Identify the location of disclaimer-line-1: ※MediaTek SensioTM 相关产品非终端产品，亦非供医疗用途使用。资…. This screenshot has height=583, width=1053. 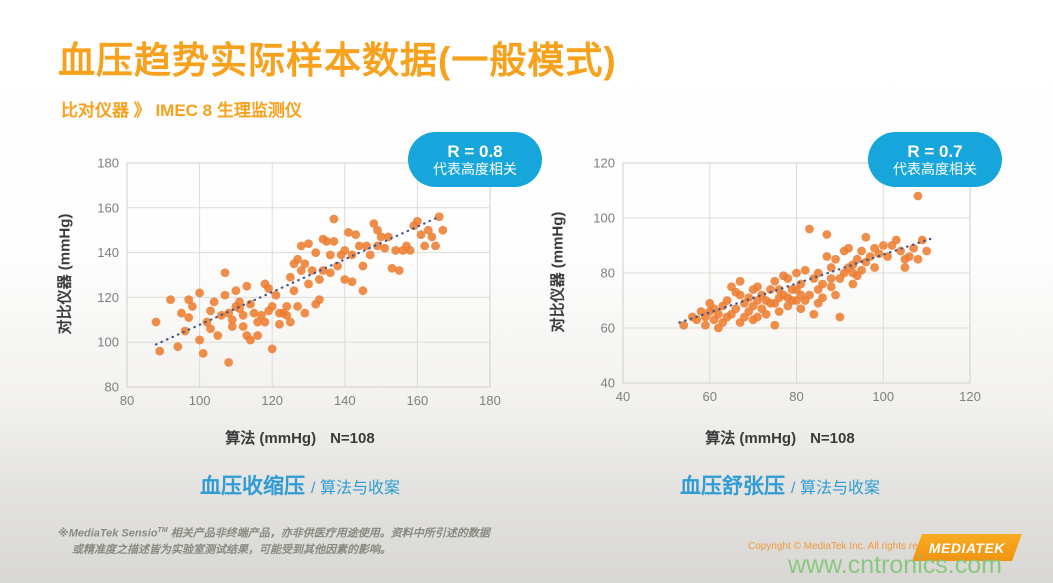
(274, 532).